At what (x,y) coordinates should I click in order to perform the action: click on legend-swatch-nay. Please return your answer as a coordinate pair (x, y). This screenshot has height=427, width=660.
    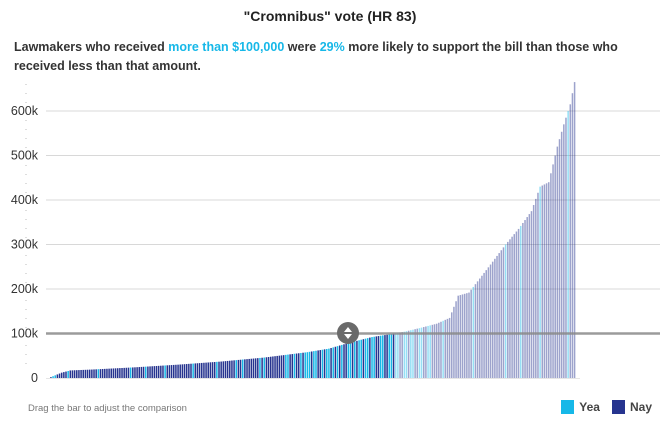
    Looking at the image, I should click on (618, 407).